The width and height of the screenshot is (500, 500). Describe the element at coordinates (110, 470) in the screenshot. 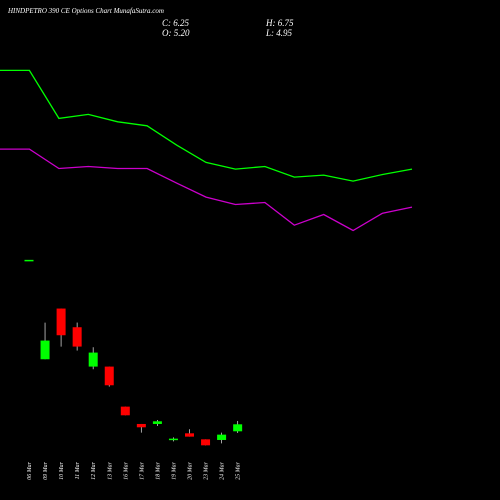

I see `x-tick-label: 13 Mar` at that location.